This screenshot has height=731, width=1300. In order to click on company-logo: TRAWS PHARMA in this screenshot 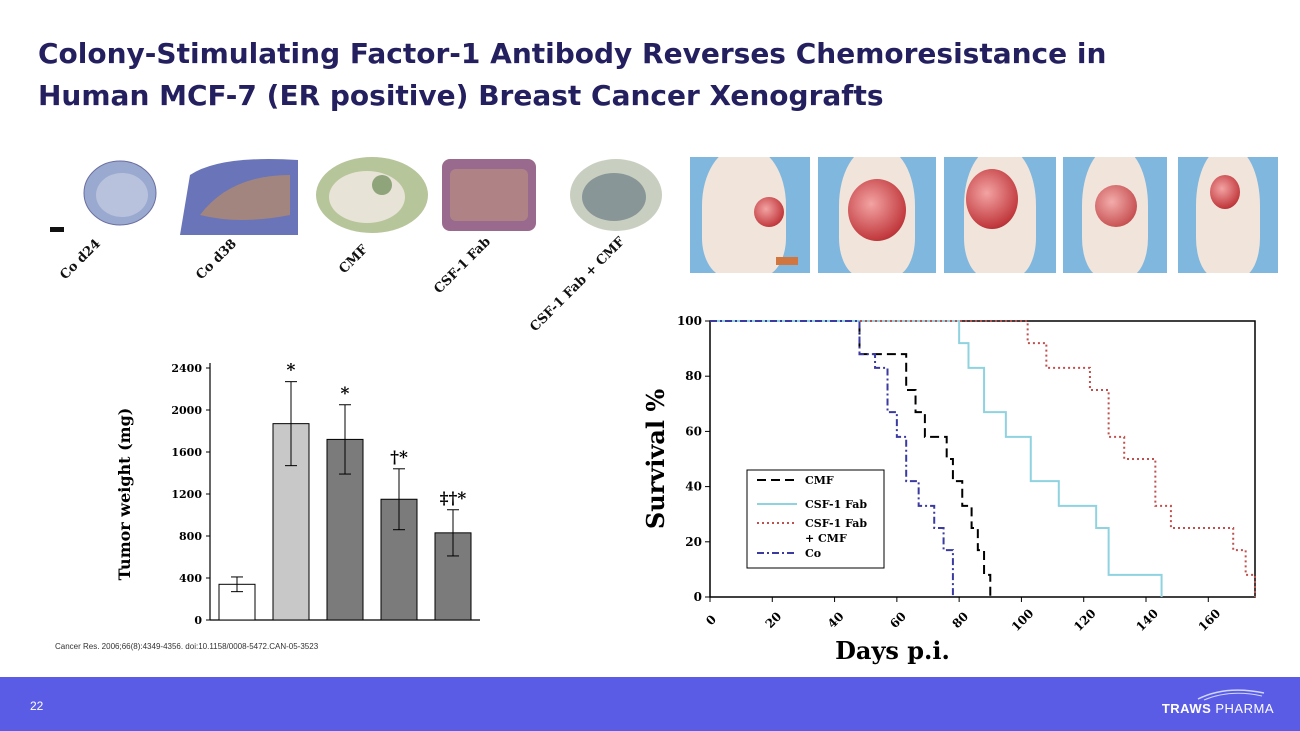, I will do `click(1218, 708)`.